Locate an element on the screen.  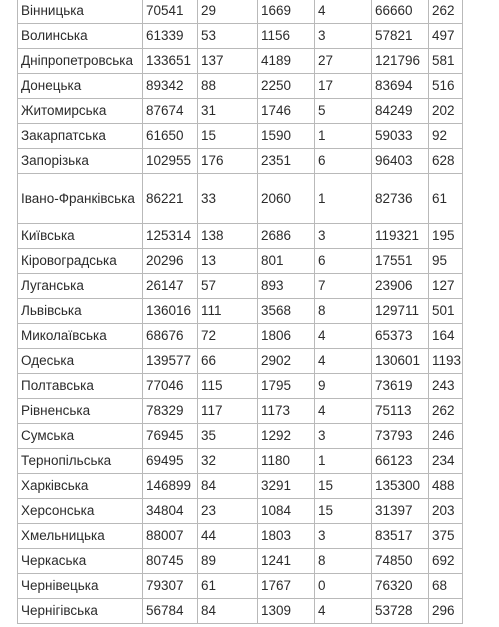
value-cell-2: 117 is located at coordinates (227, 411).